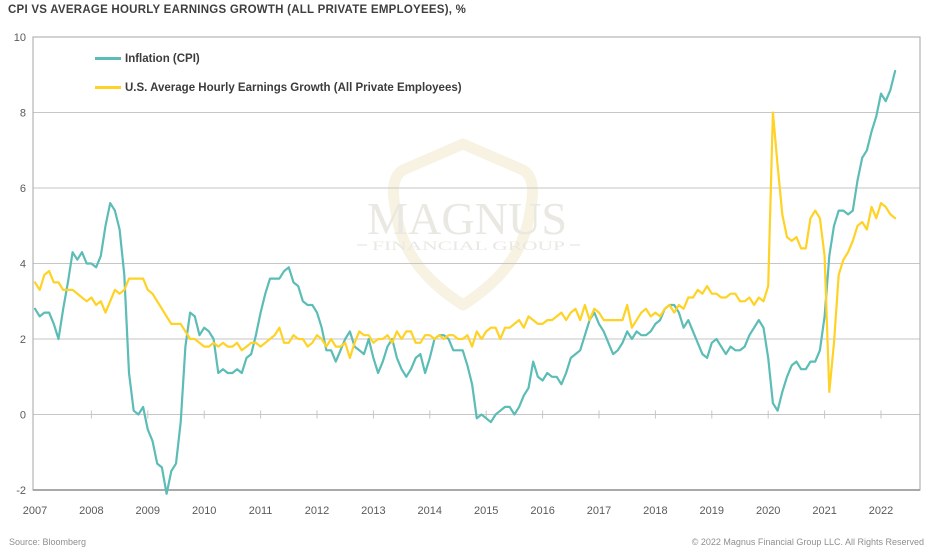 The width and height of the screenshot is (932, 559). I want to click on y-tick-label: 4, so click(23, 265).